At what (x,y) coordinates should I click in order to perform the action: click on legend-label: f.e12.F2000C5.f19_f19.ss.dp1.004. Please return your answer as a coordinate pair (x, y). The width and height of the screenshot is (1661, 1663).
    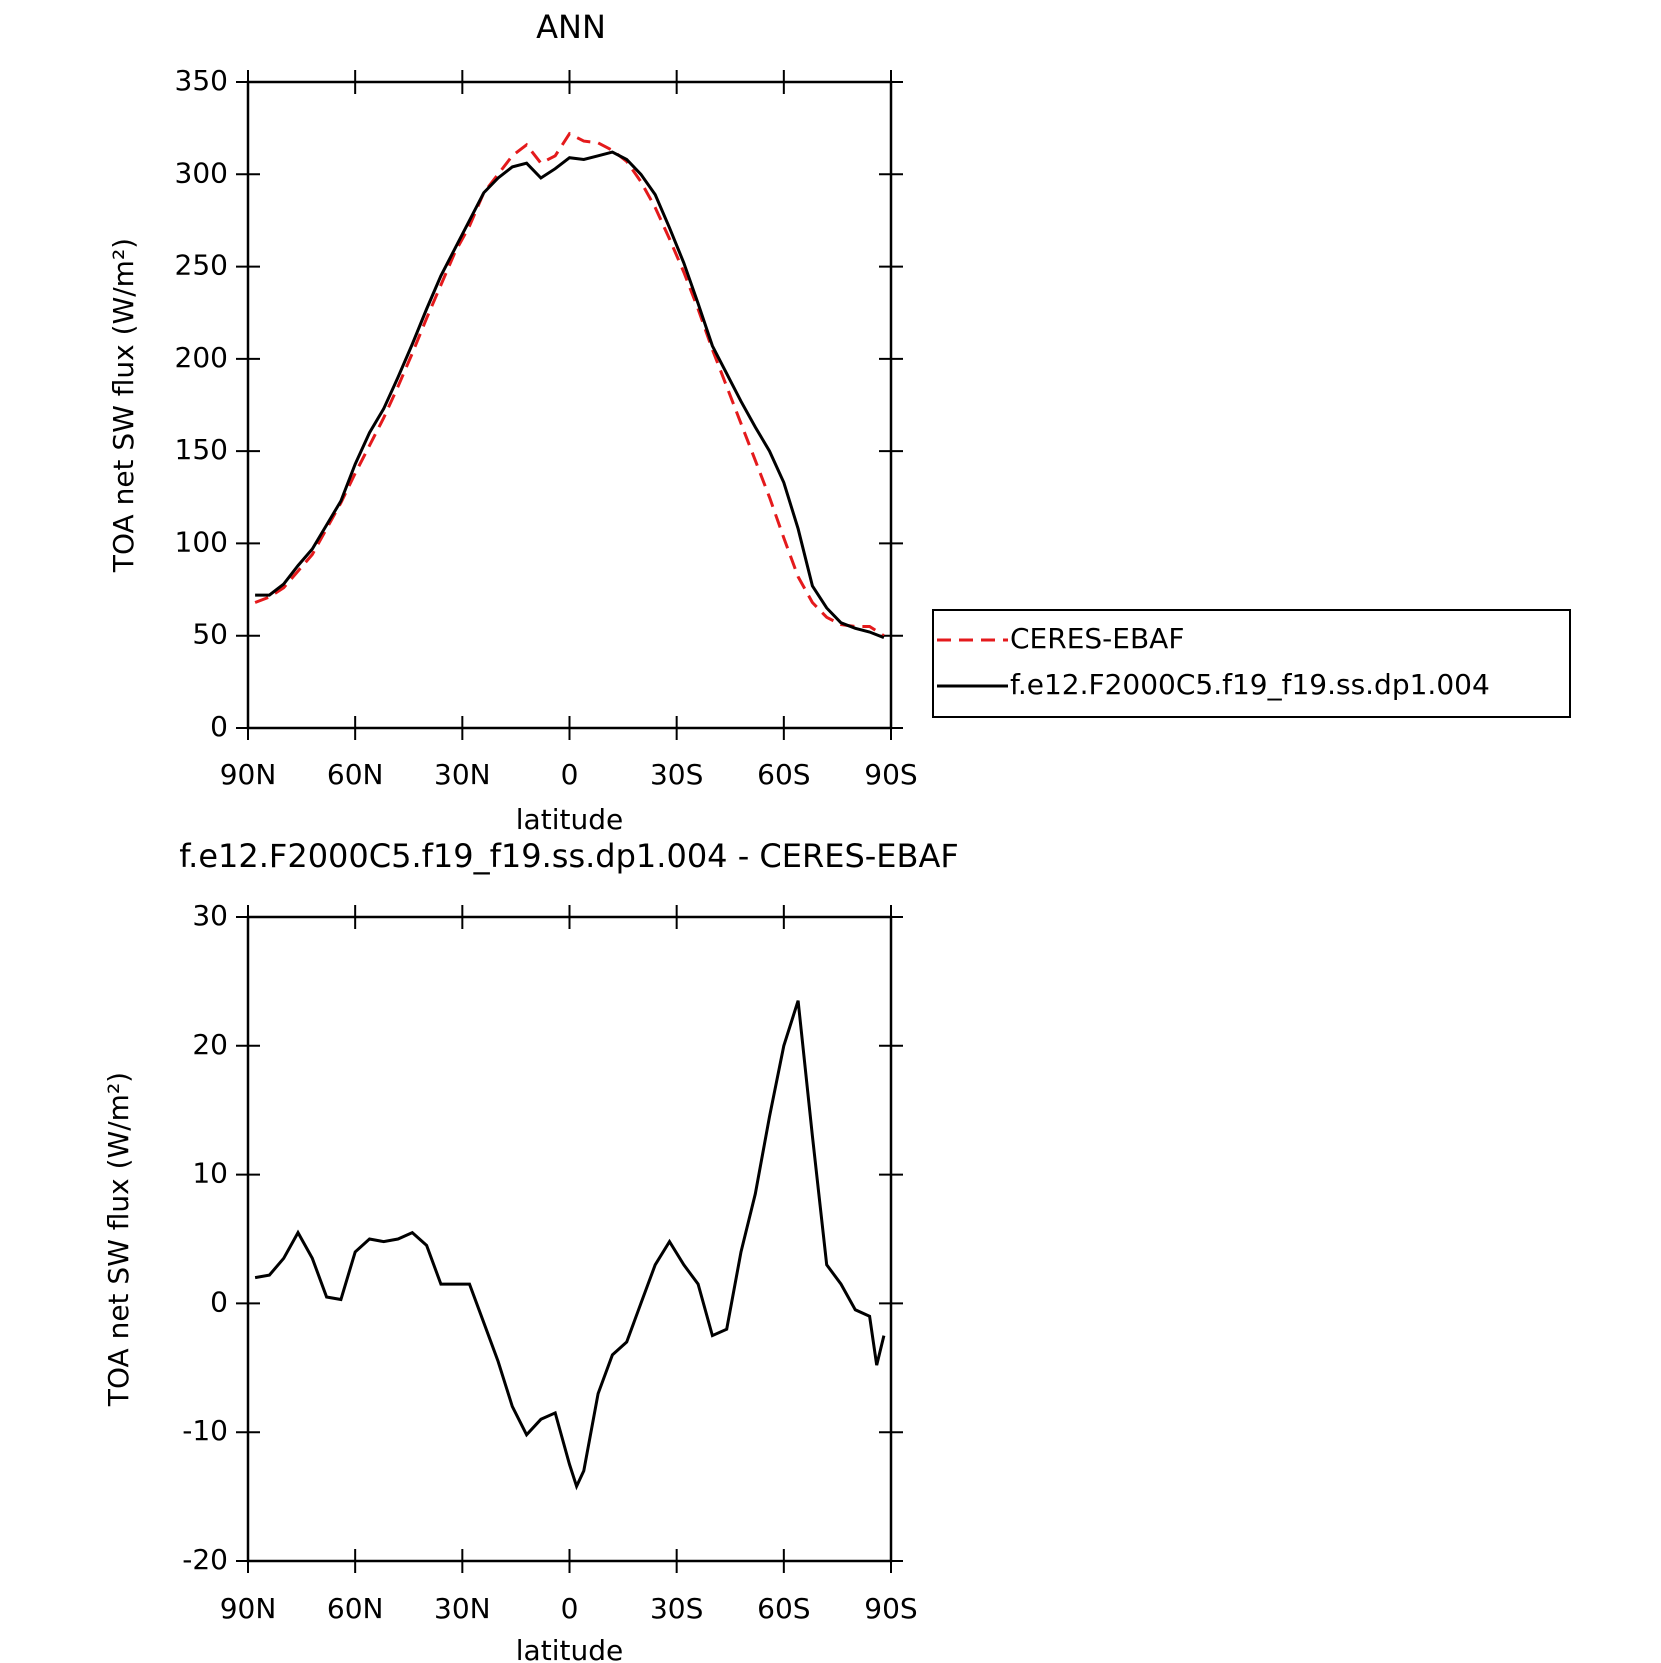
    Looking at the image, I should click on (1250, 684).